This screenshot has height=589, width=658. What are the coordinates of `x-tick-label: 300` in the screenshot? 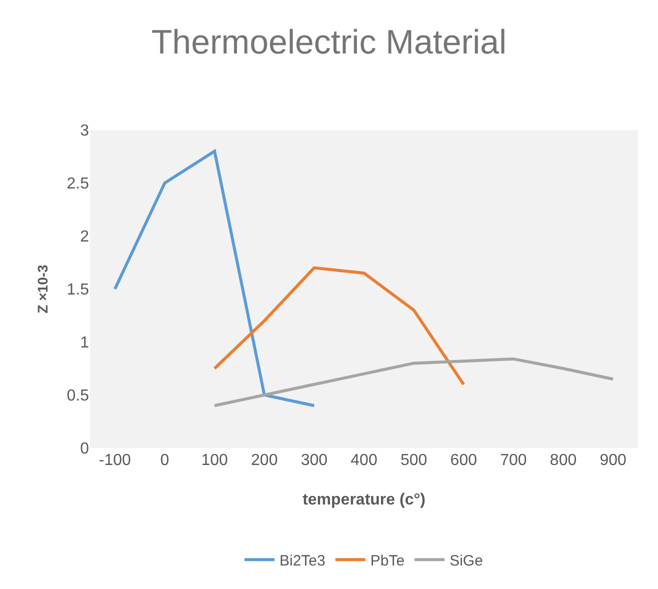 It's located at (314, 460).